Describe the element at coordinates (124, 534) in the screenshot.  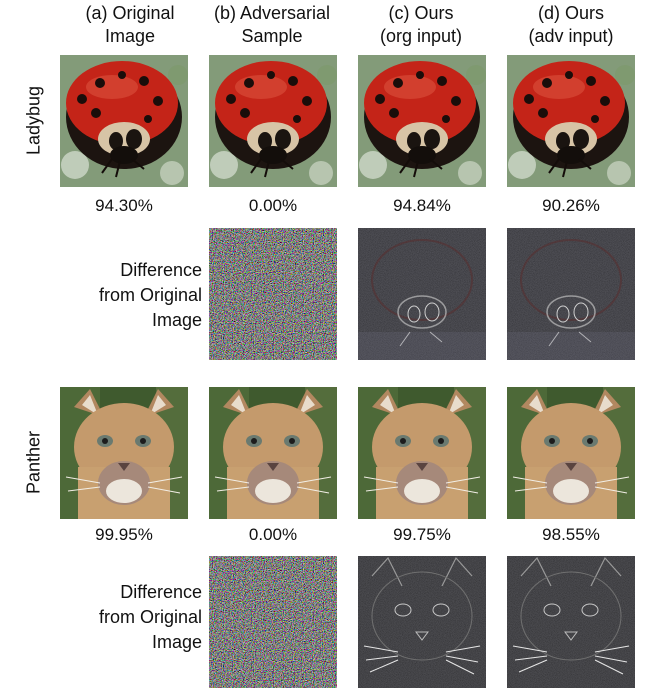
I see `panther-score-original: 99.95%` at that location.